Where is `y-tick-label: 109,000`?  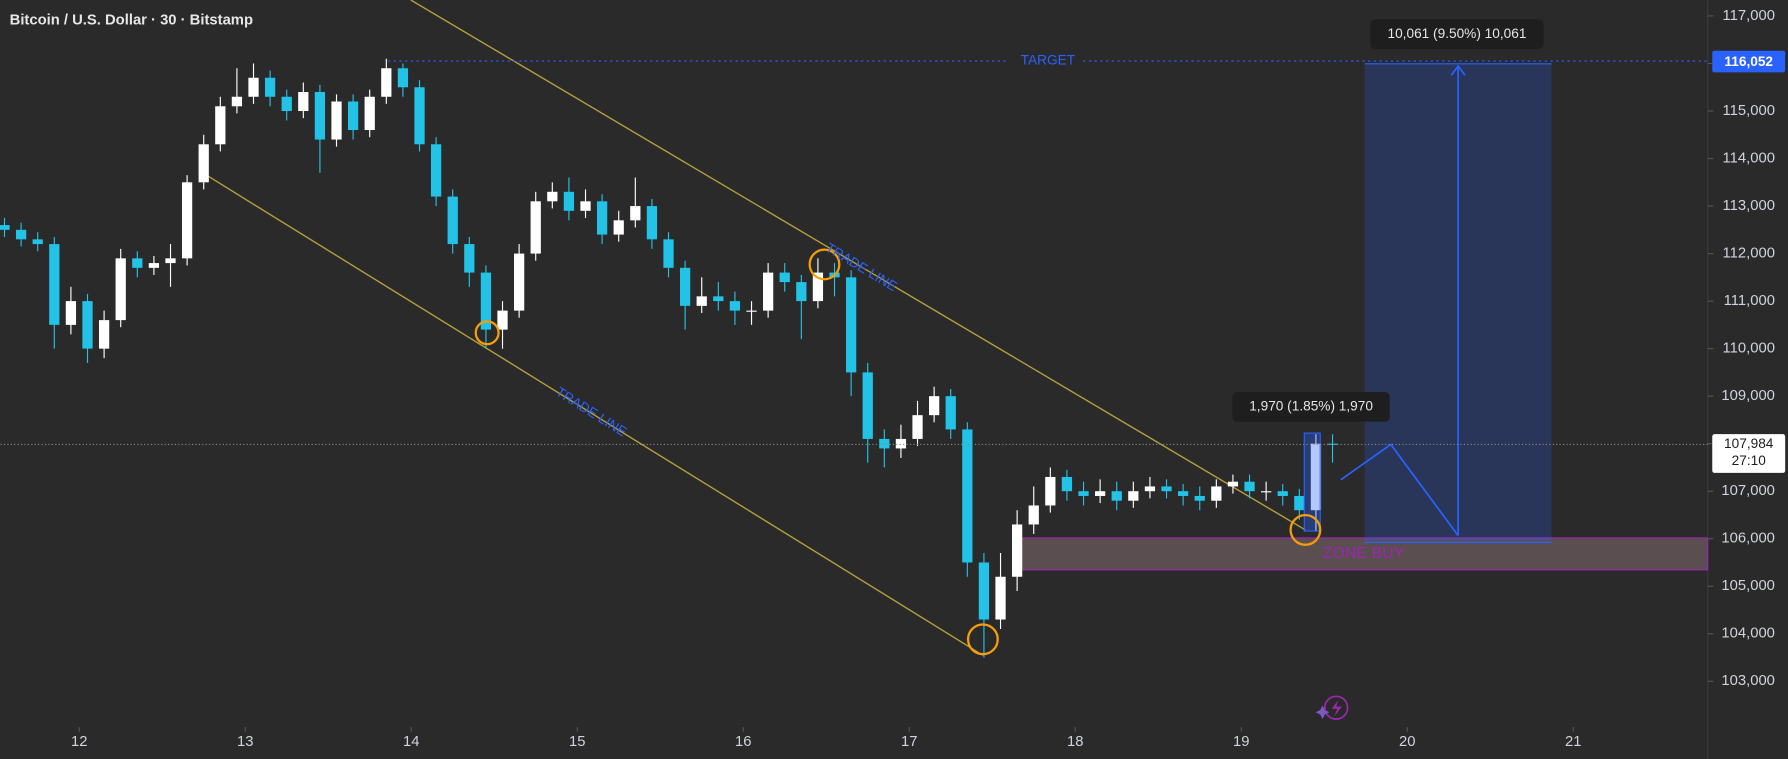 y-tick-label: 109,000 is located at coordinates (1748, 396).